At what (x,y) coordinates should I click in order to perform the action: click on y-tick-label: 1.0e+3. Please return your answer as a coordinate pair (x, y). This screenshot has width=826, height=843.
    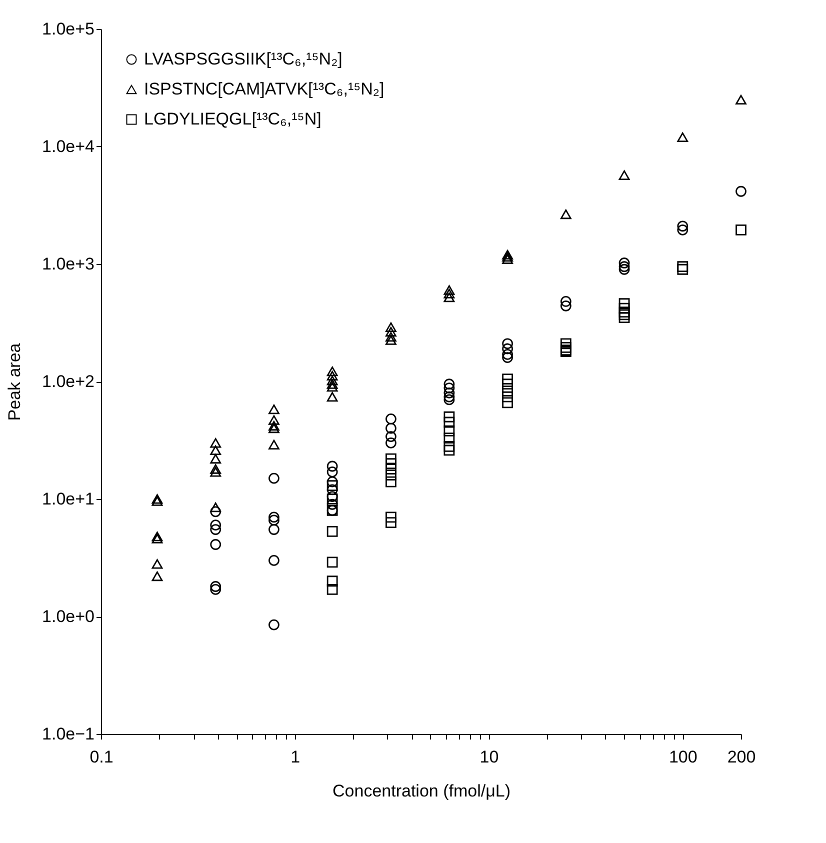
    Looking at the image, I should click on (68, 264).